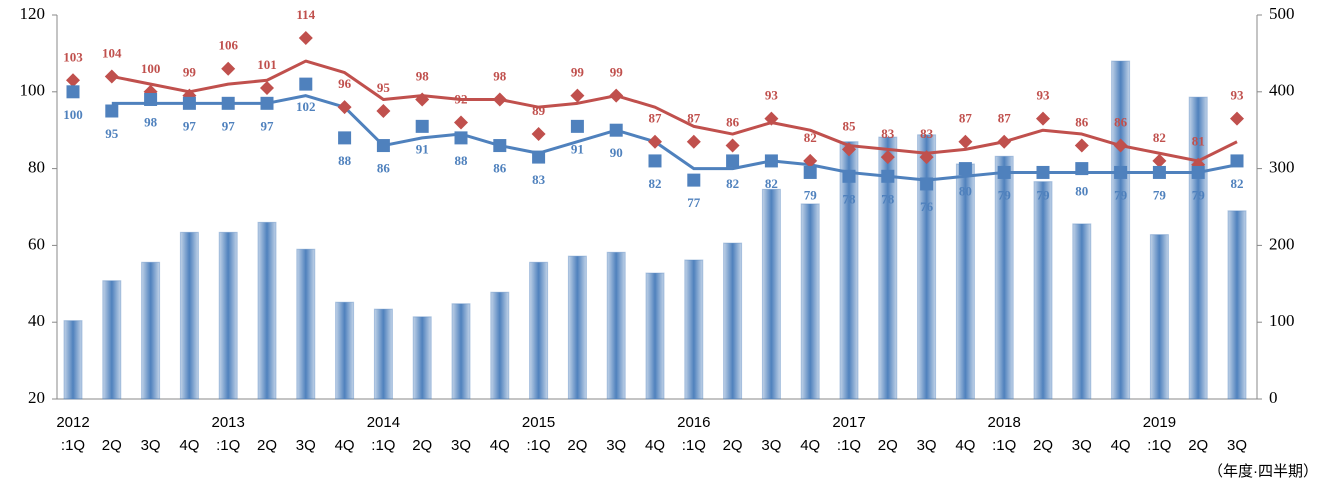  What do you see at coordinates (36, 397) in the screenshot?
I see `y-tick-label: 20` at bounding box center [36, 397].